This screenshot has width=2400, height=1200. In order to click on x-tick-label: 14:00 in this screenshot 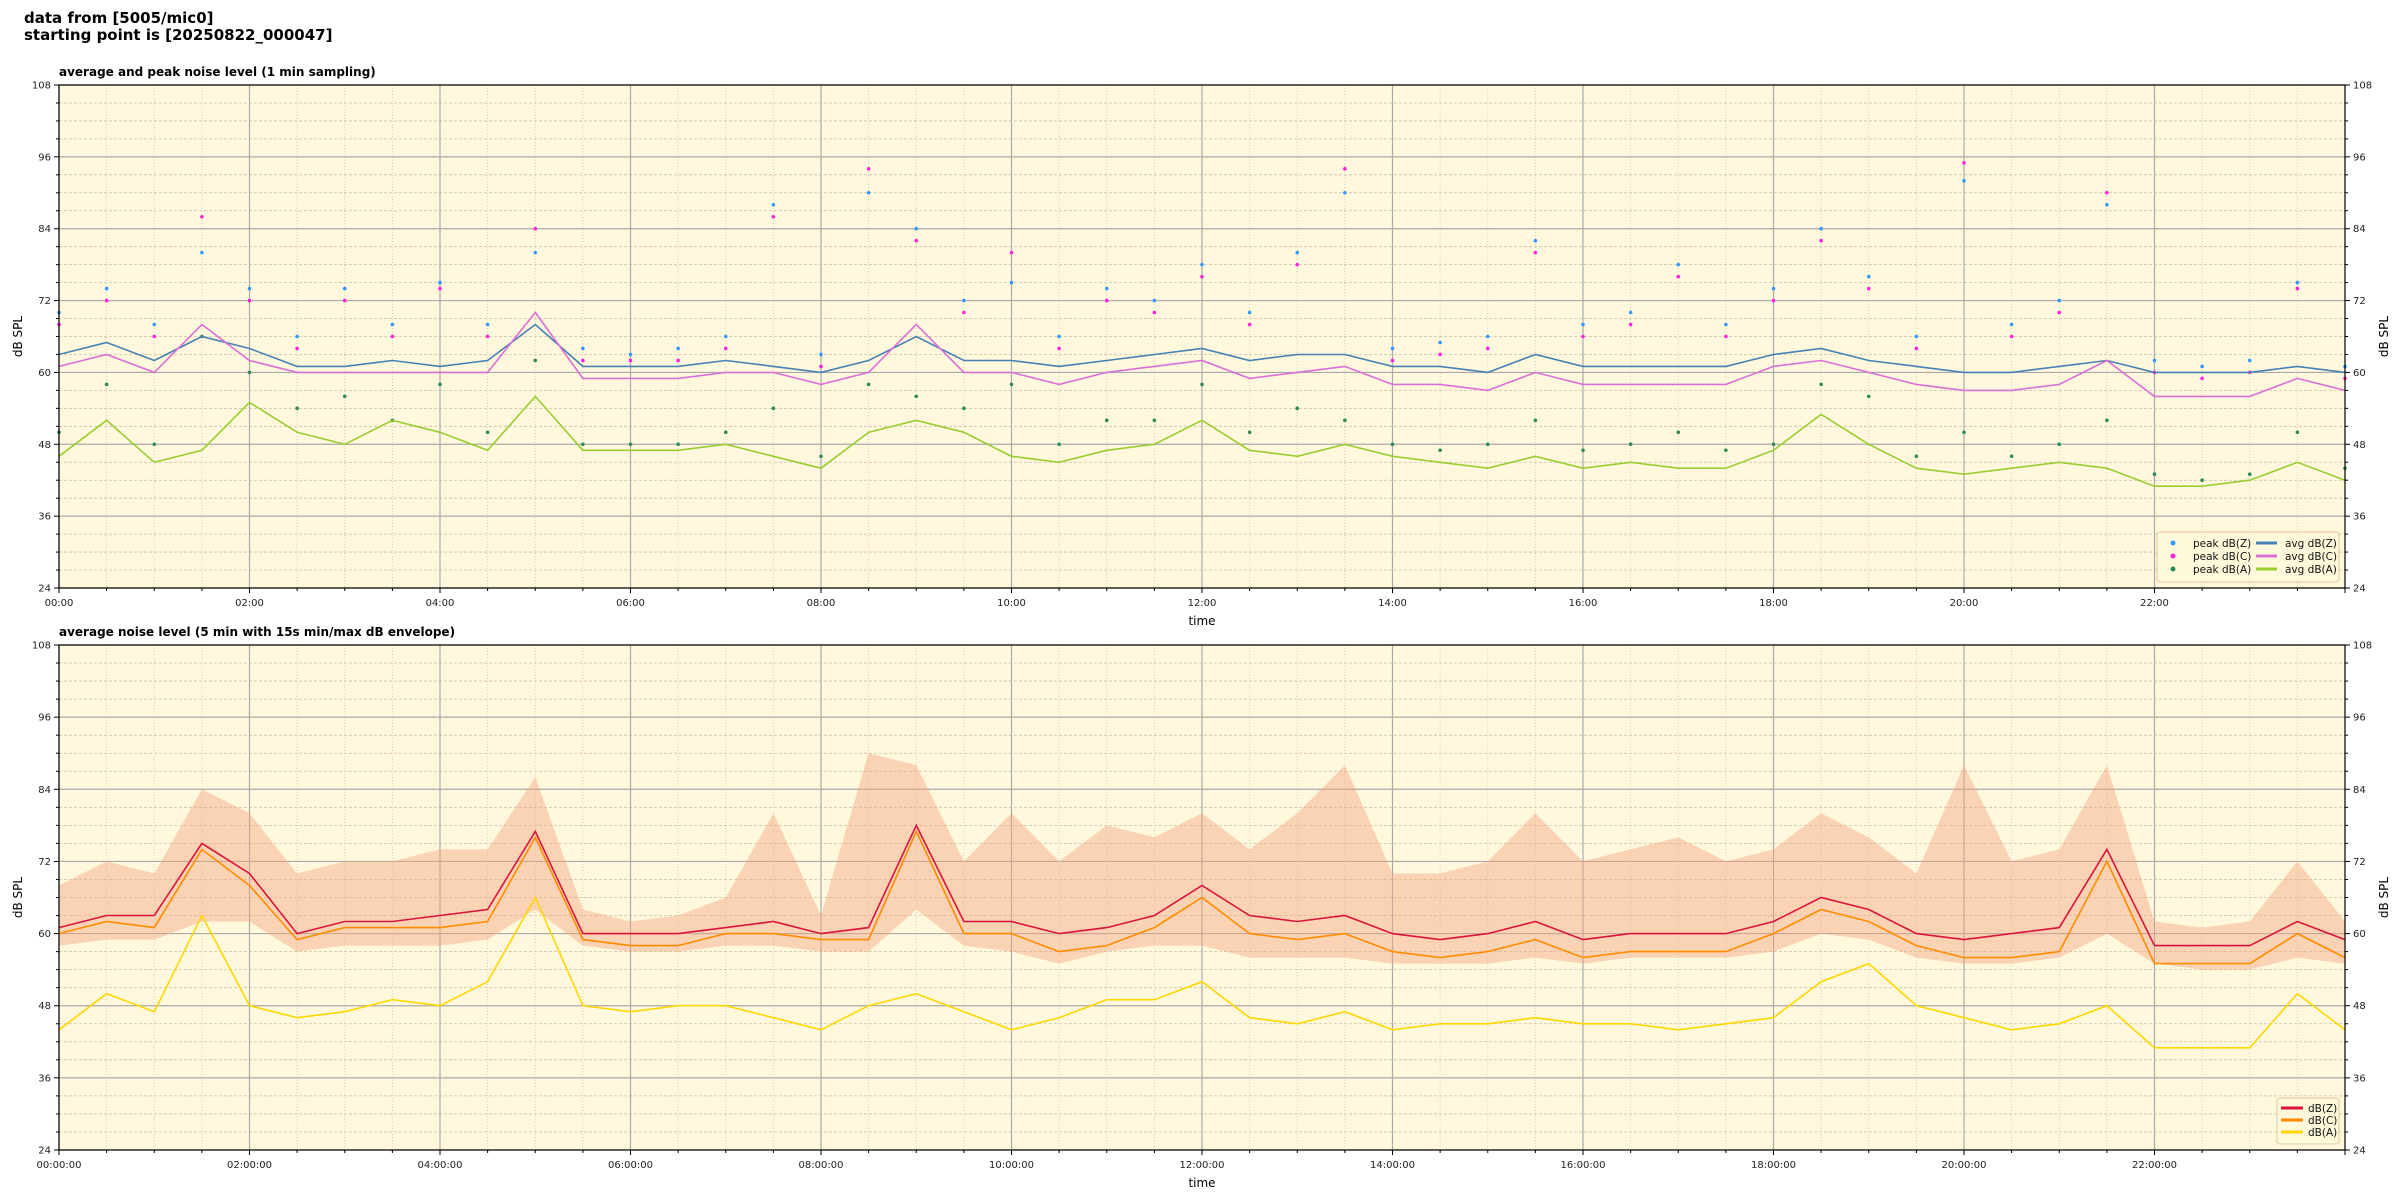, I will do `click(1392, 603)`.